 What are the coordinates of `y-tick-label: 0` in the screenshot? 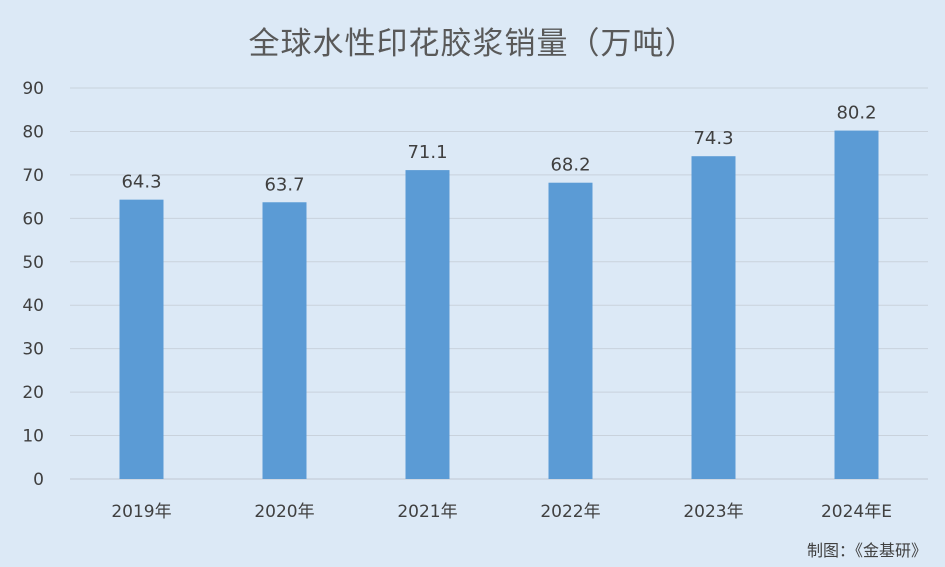 It's located at (38, 480).